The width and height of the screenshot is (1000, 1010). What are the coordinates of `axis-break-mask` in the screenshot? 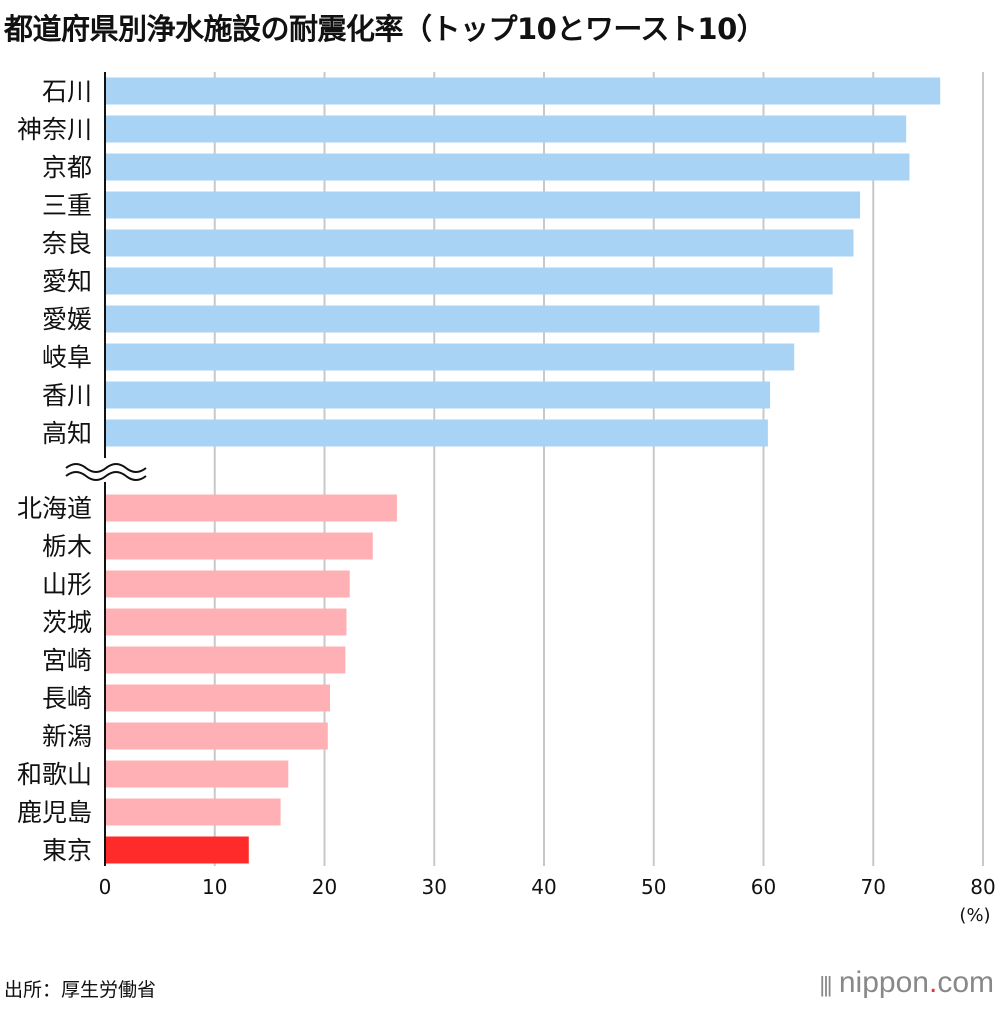 It's located at (107, 470).